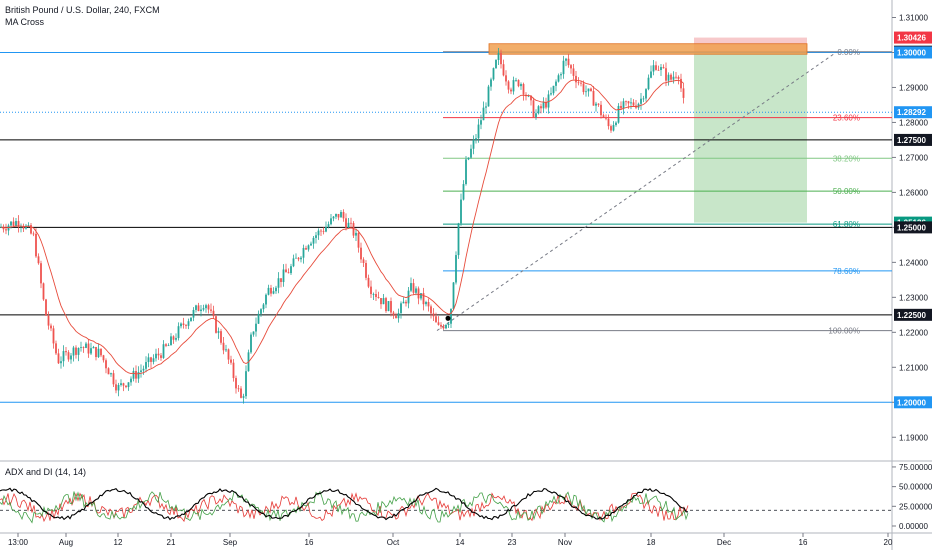 The height and width of the screenshot is (550, 932). What do you see at coordinates (344, 507) in the screenshot?
I see `di-minus-line` at bounding box center [344, 507].